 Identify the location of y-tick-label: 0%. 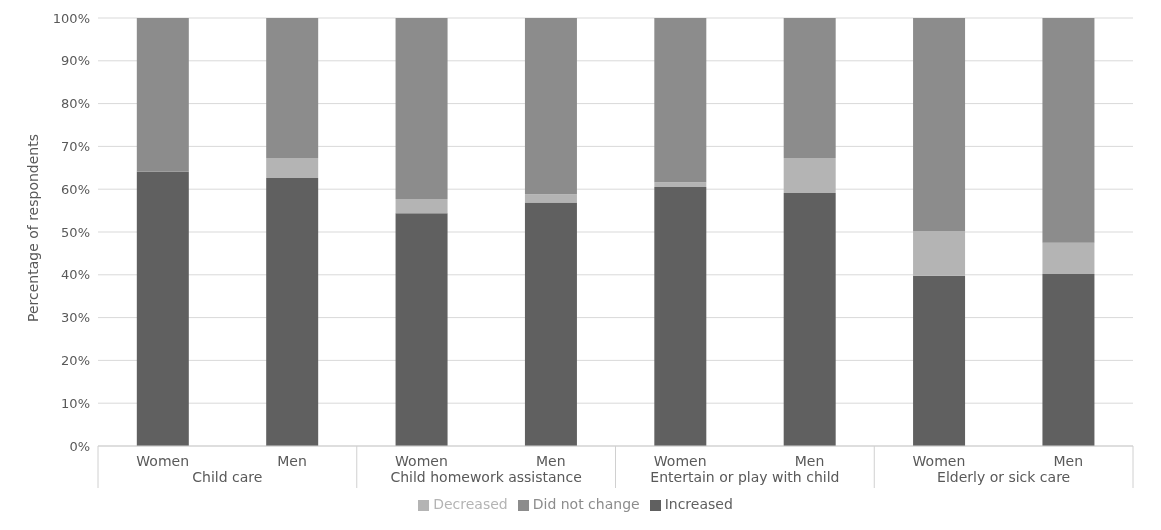
(79, 446).